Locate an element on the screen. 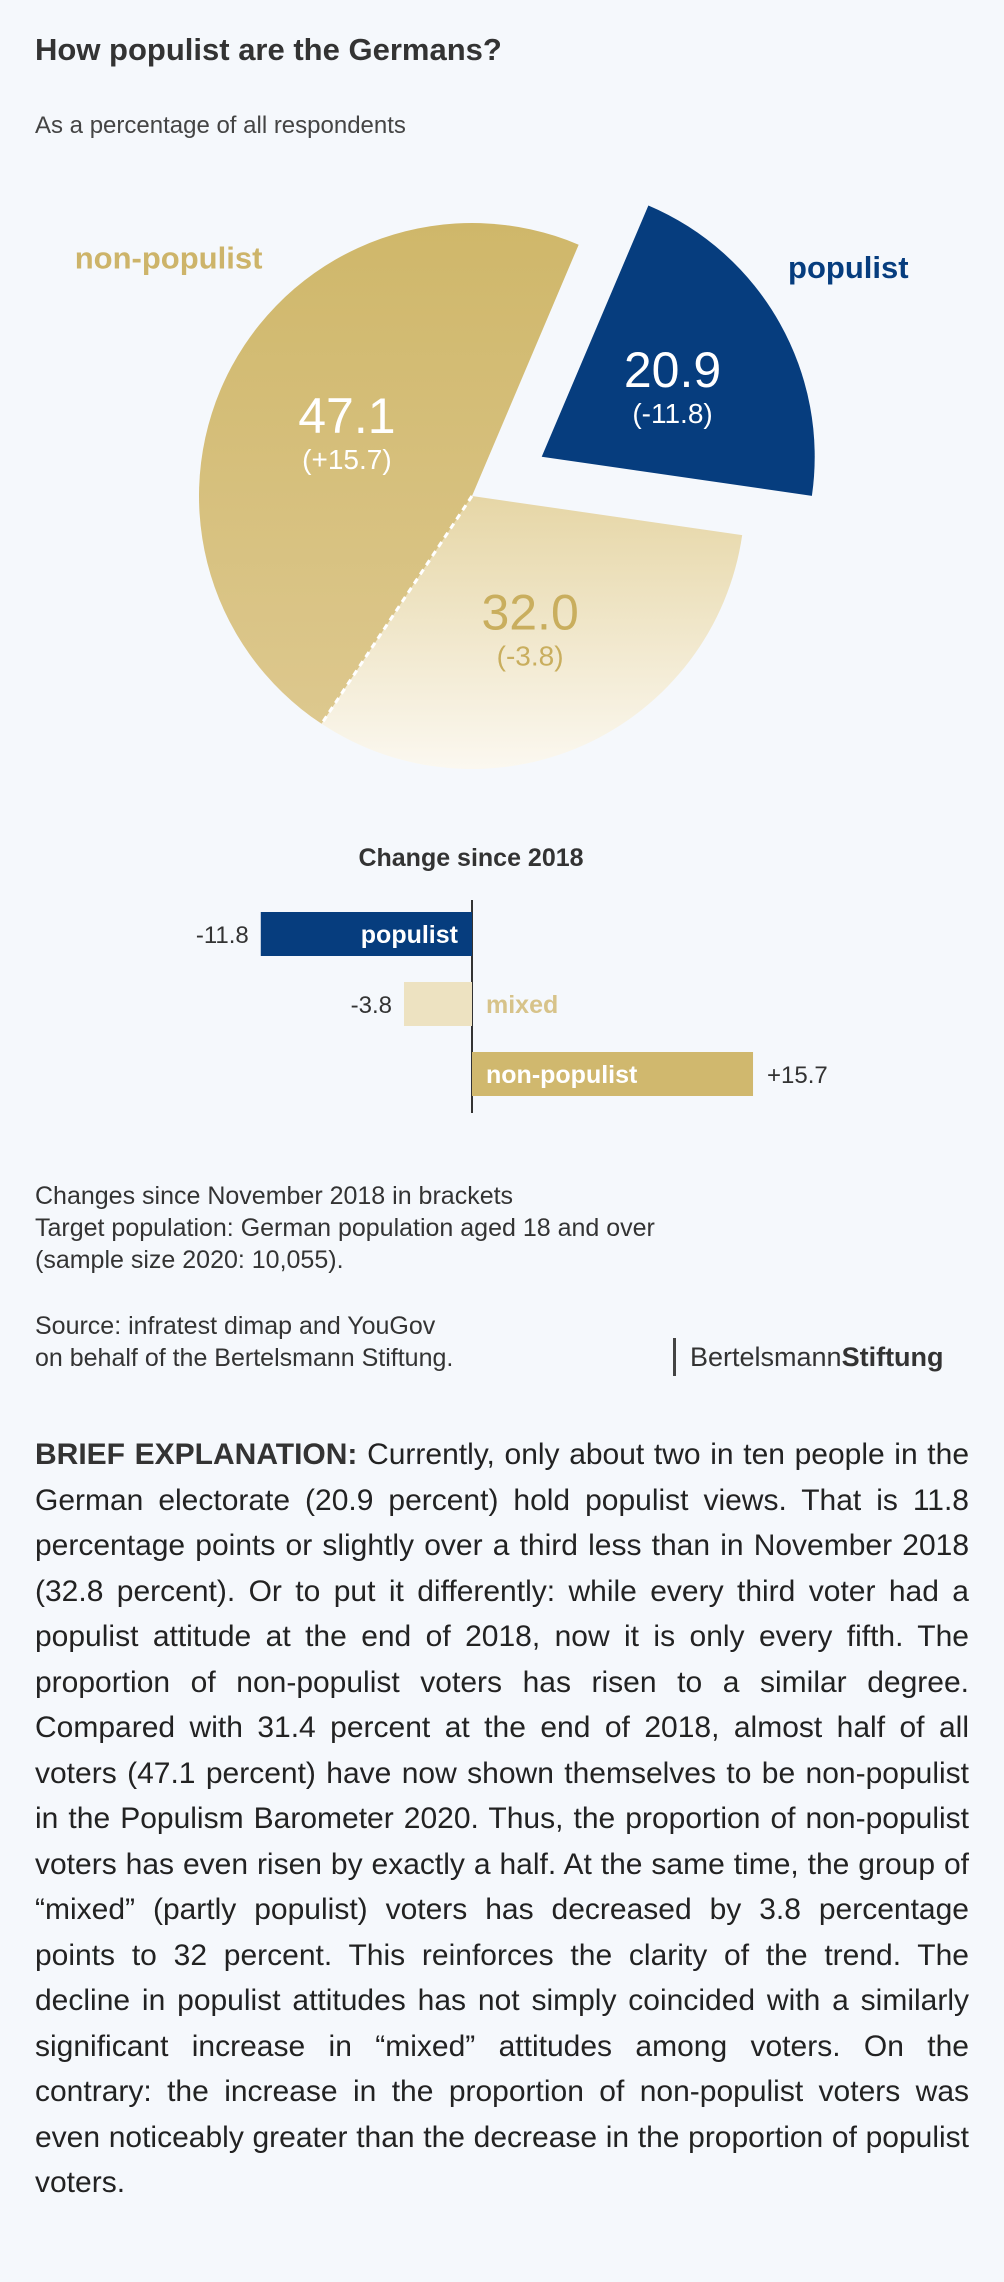  bar-chart-title: Change since 2018 is located at coordinates (470, 858).